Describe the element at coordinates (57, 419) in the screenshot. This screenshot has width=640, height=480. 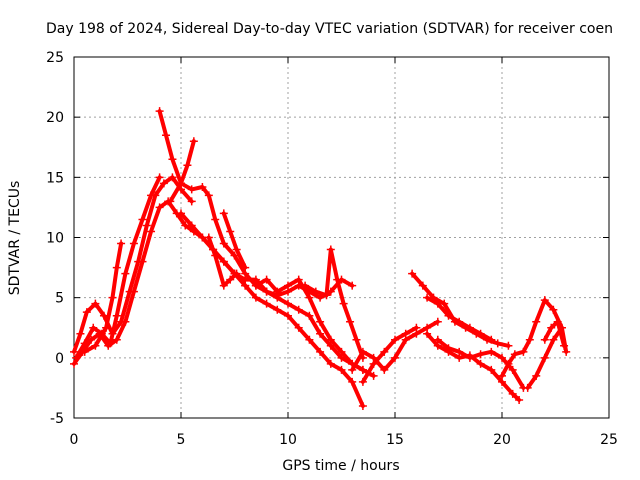
I see `y-tick-label: -5` at that location.